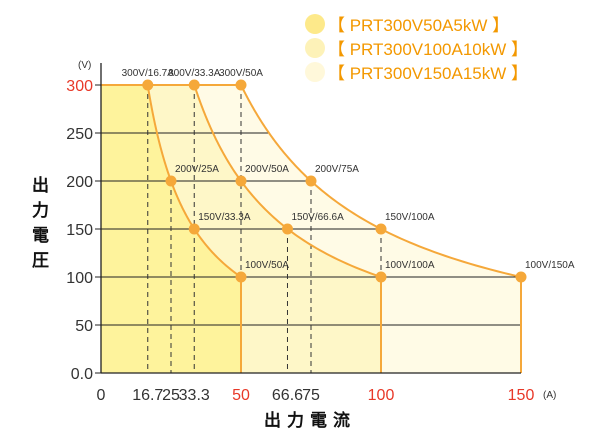 The width and height of the screenshot is (612, 440). I want to click on y-tick-label: 300, so click(79, 86).